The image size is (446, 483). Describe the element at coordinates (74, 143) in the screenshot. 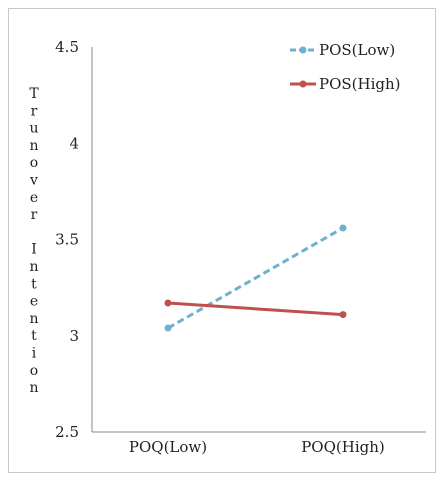

I see `y-tick-label: 4` at that location.